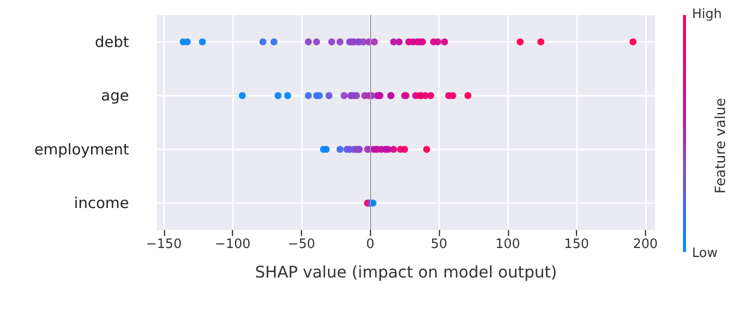 The height and width of the screenshot is (316, 753). Describe the element at coordinates (370, 244) in the screenshot. I see `x-tick-label: 0` at that location.